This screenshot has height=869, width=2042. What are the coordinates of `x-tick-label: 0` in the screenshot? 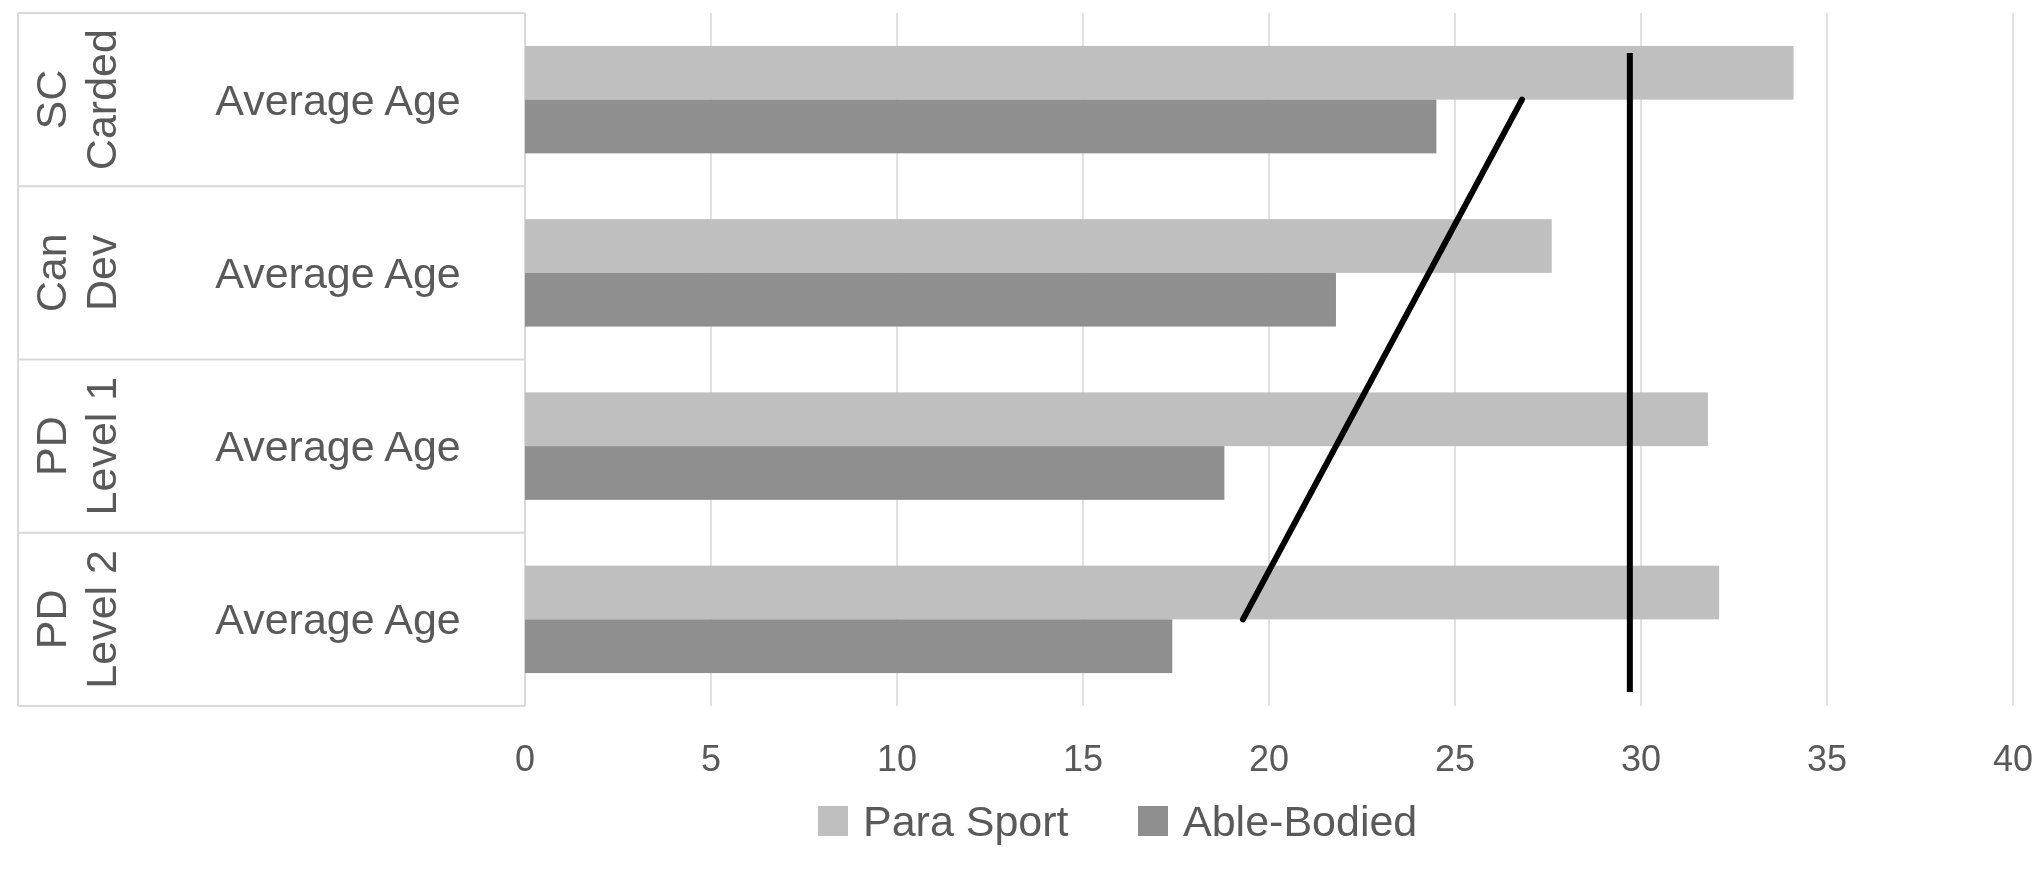 It's located at (525, 758).